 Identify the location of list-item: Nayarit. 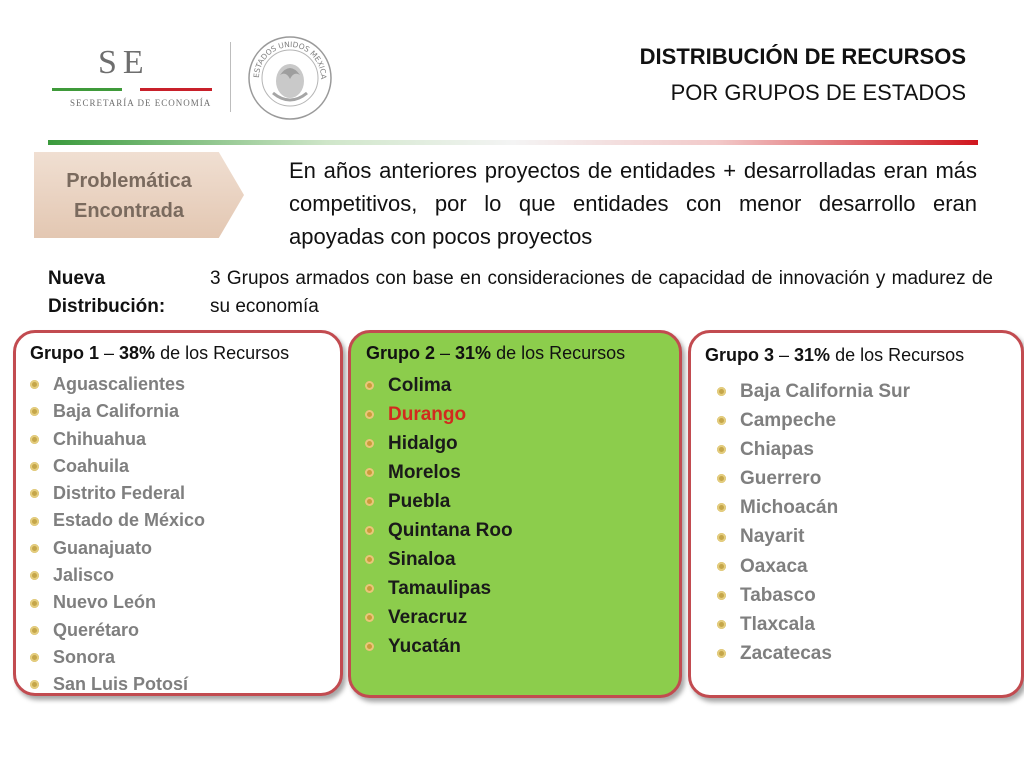
(813, 536).